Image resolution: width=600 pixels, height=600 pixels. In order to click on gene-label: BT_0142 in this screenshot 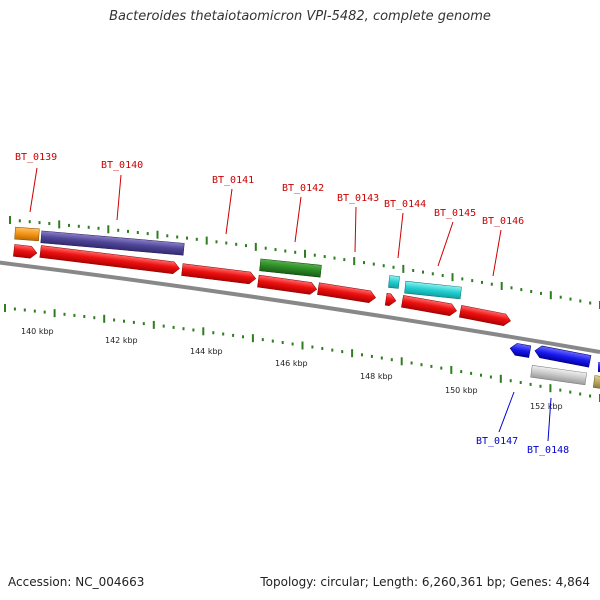, I will do `click(303, 188)`.